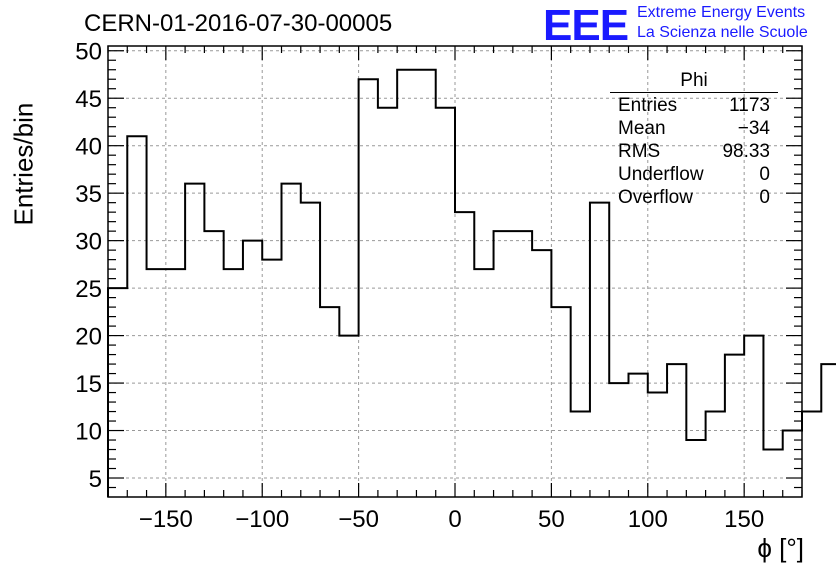 The height and width of the screenshot is (572, 836). What do you see at coordinates (88, 194) in the screenshot?
I see `y-tick-label: 35` at bounding box center [88, 194].